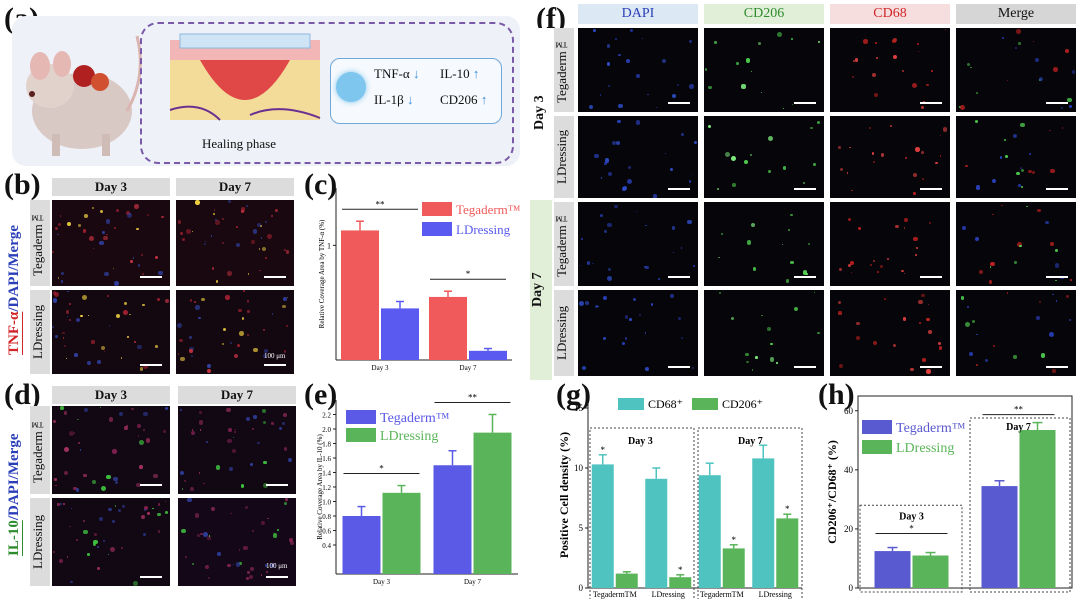 The width and height of the screenshot is (1080, 599). I want to click on group-label: Day 7, so click(1018, 427).